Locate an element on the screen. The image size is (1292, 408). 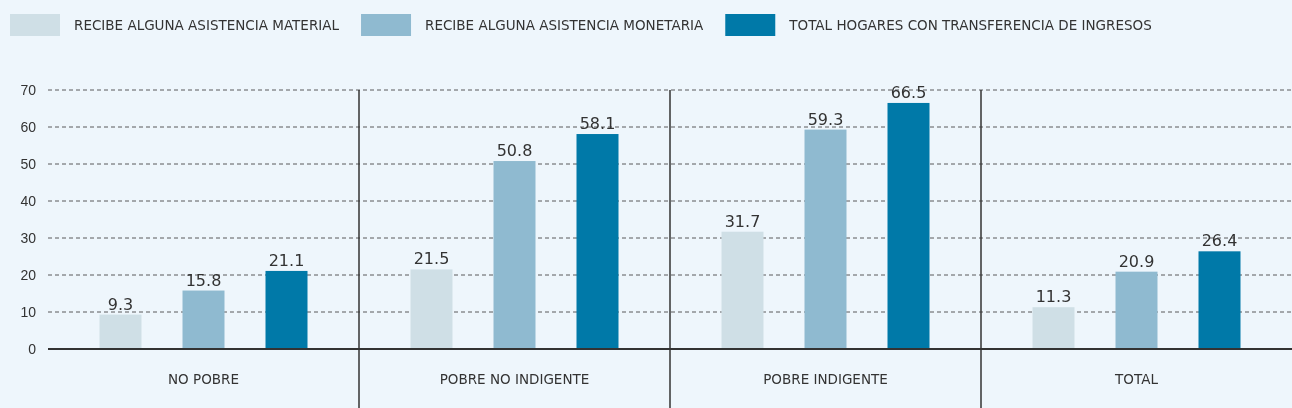
y-tick-label: 60 is located at coordinates (28, 126).